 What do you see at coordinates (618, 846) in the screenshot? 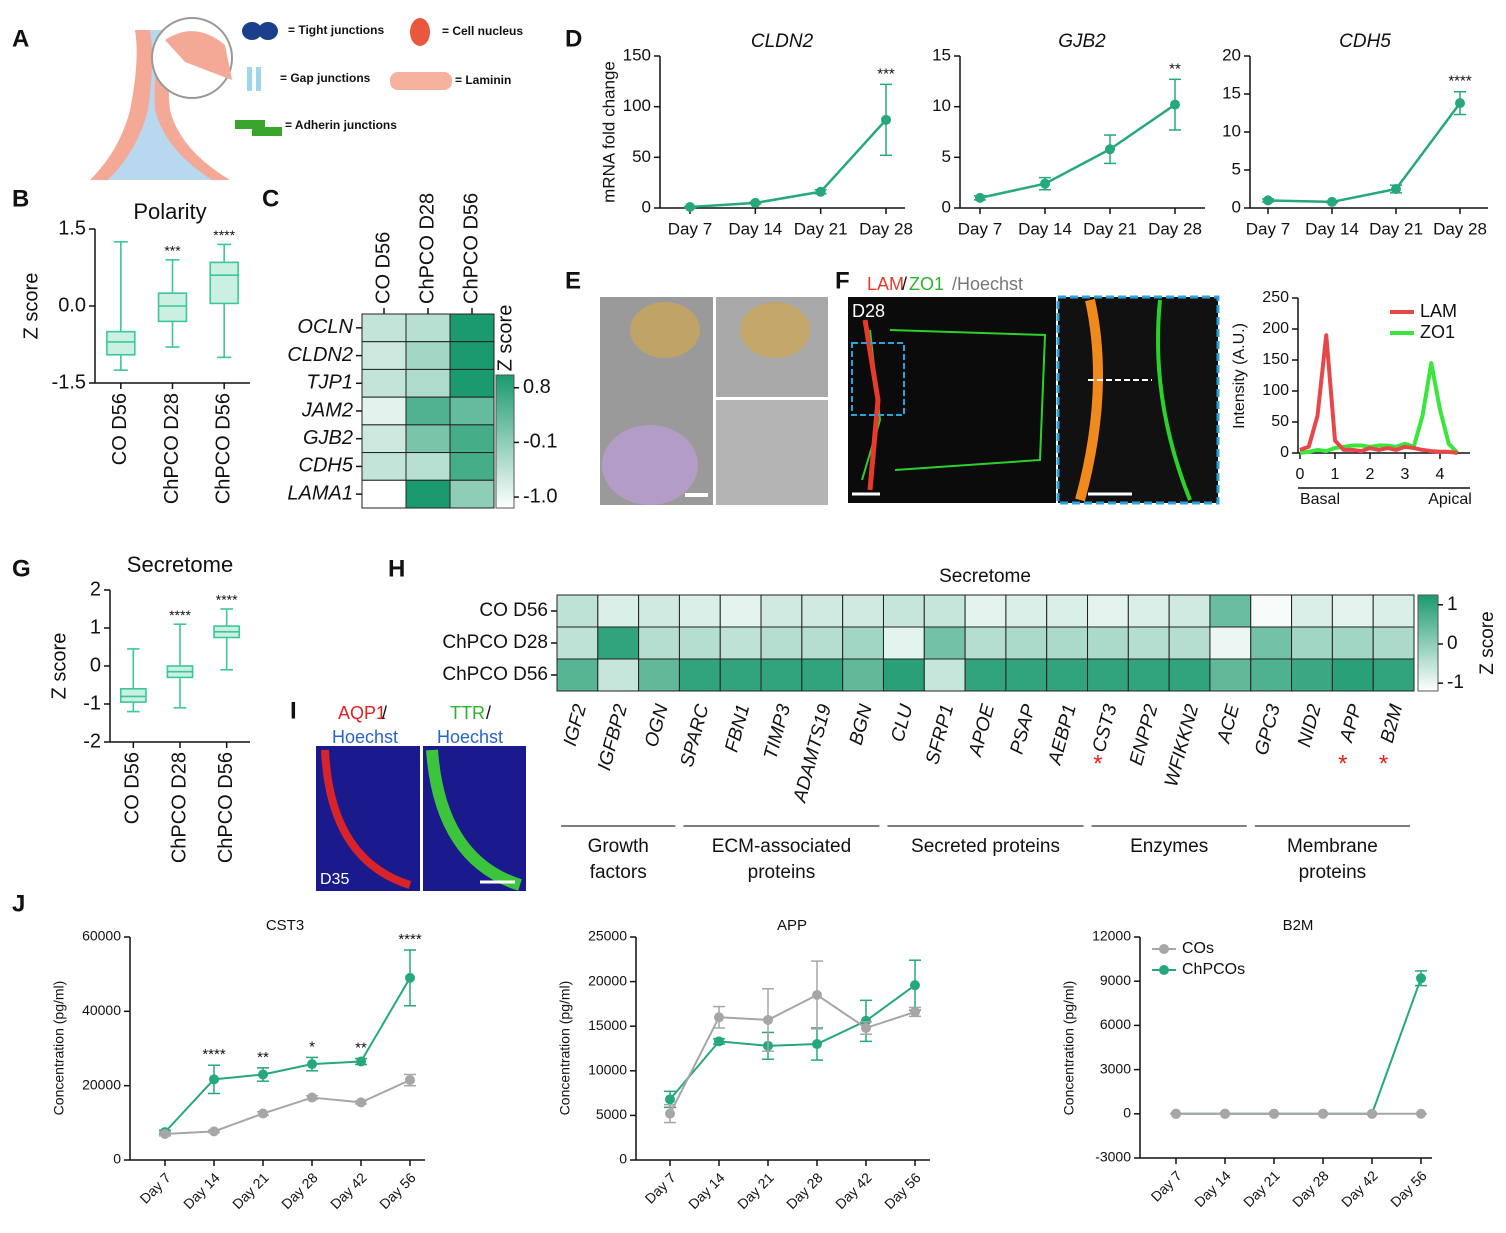
I see `group-label: Growth` at bounding box center [618, 846].